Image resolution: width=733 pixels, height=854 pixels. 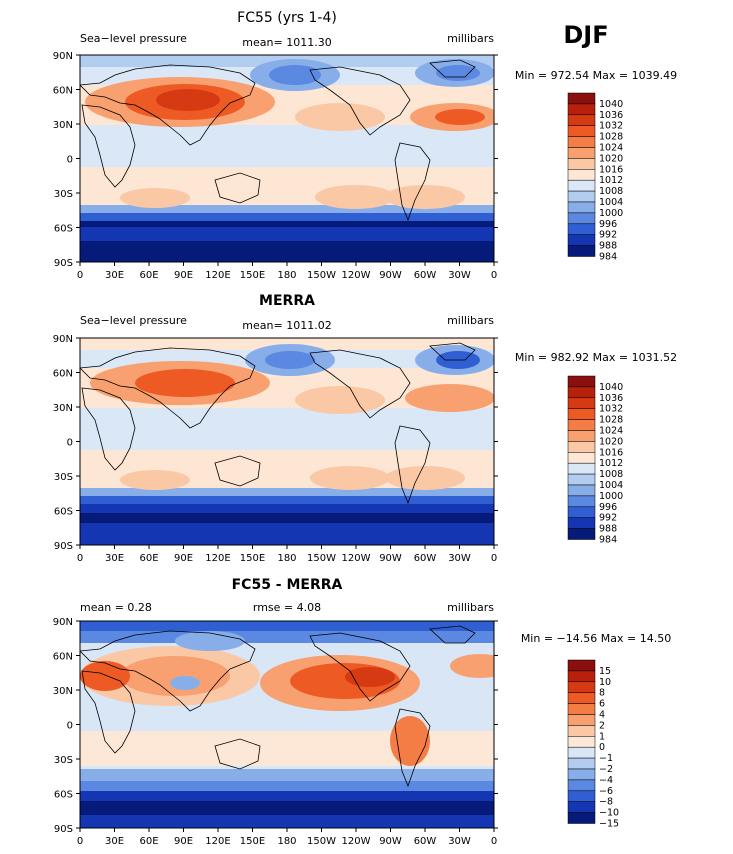 I want to click on lon-tick-label: 150E, so click(x=252, y=558).